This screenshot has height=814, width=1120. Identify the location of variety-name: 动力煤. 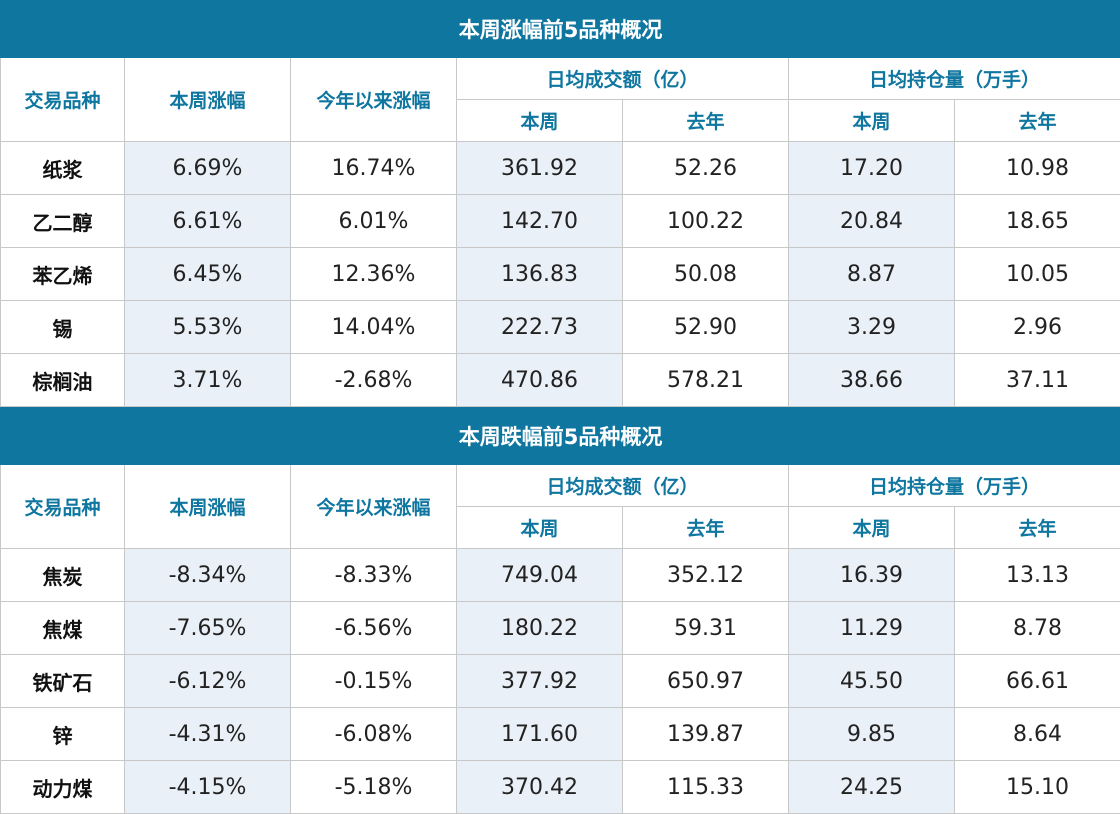
(63, 787).